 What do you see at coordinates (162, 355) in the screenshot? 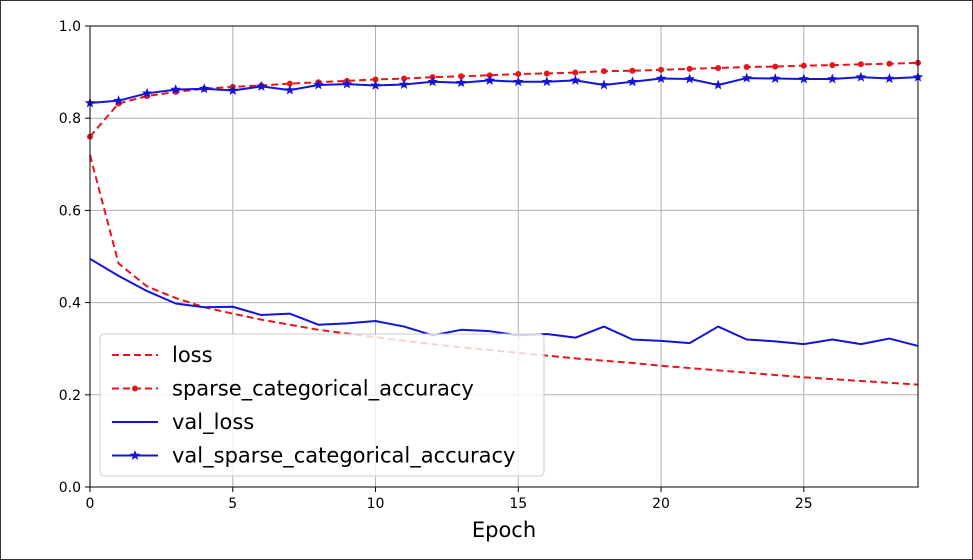
I see `legend-item-loss: loss` at bounding box center [162, 355].